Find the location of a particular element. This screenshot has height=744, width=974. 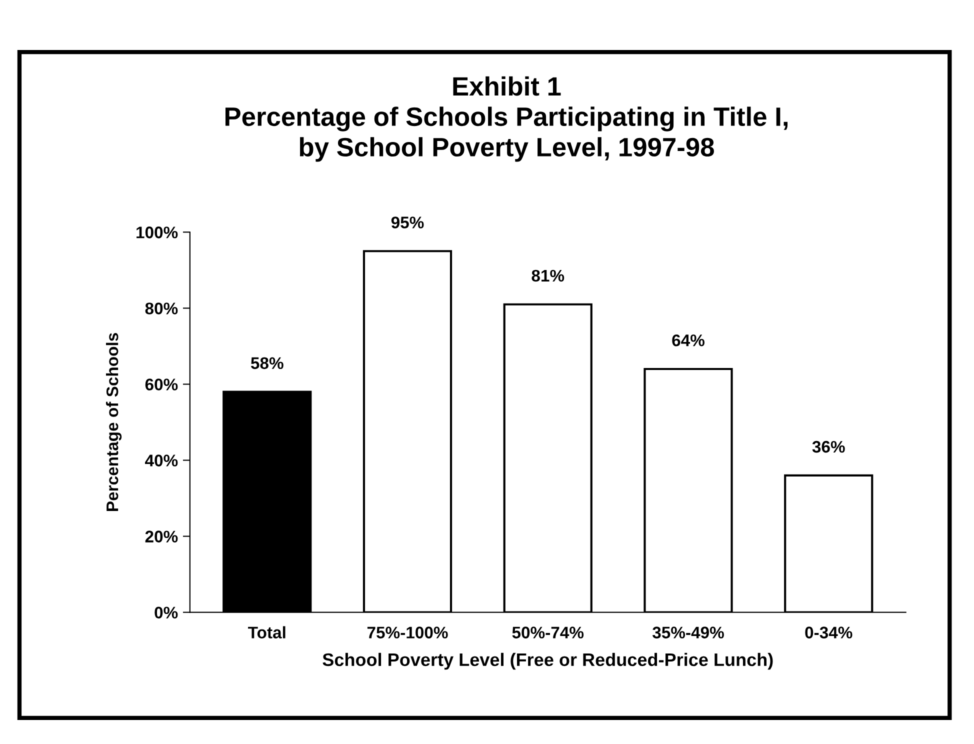

x-tick-label: 75%-100% is located at coordinates (407, 632).